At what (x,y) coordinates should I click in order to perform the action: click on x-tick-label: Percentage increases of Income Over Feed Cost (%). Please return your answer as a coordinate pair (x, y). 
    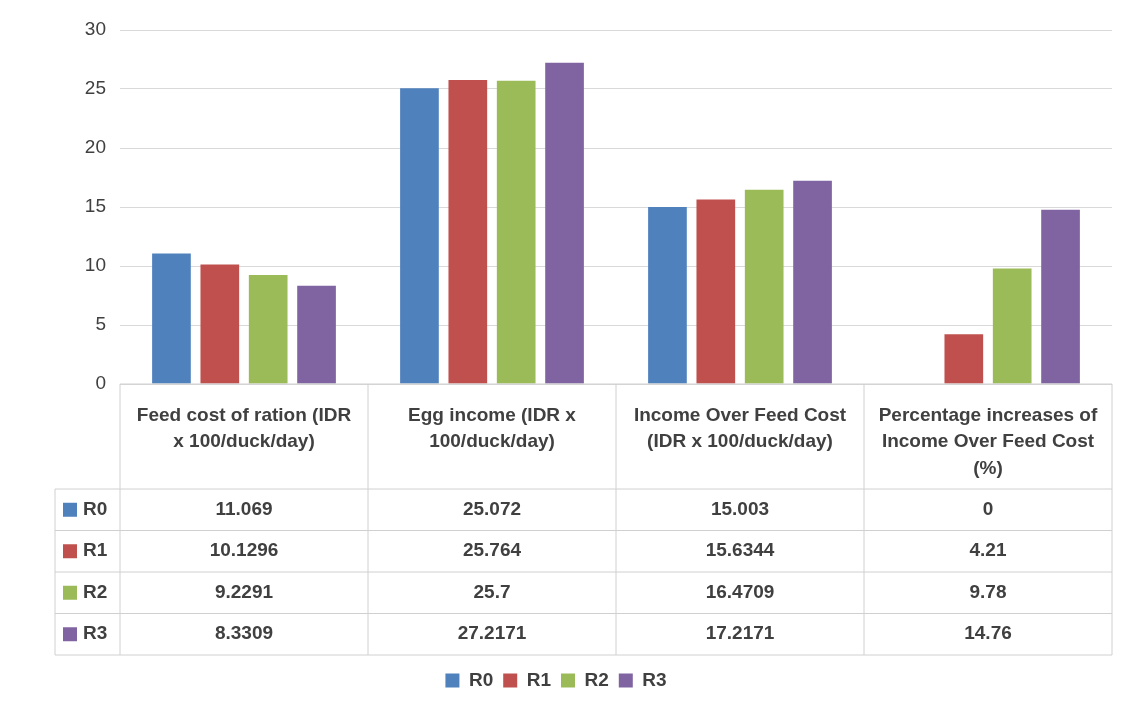
    Looking at the image, I should click on (988, 440).